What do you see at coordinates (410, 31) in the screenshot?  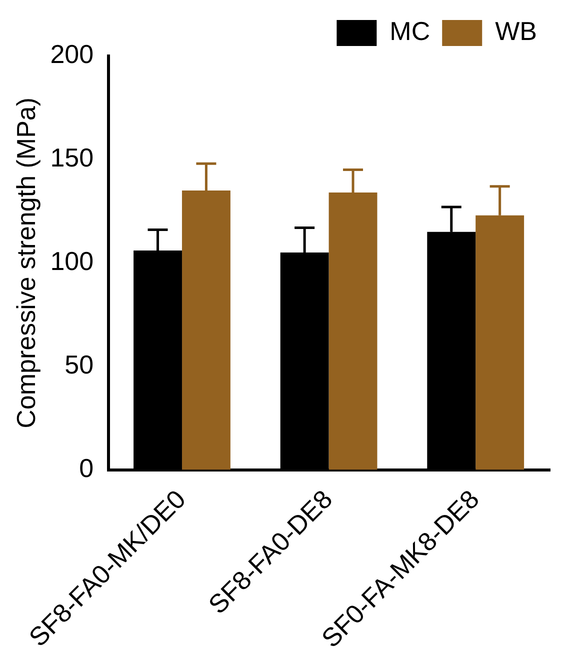 I see `legend-label: MC` at bounding box center [410, 31].